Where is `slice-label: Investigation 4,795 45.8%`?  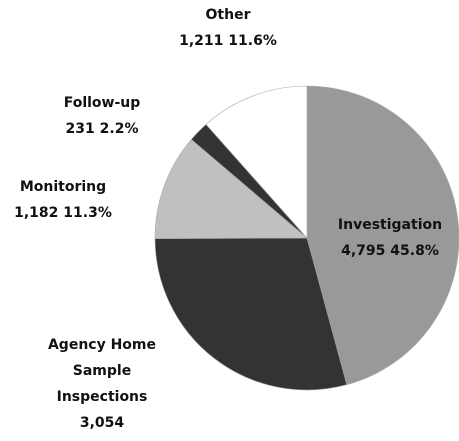 slice-label: Investigation 4,795 45.8% is located at coordinates (390, 238).